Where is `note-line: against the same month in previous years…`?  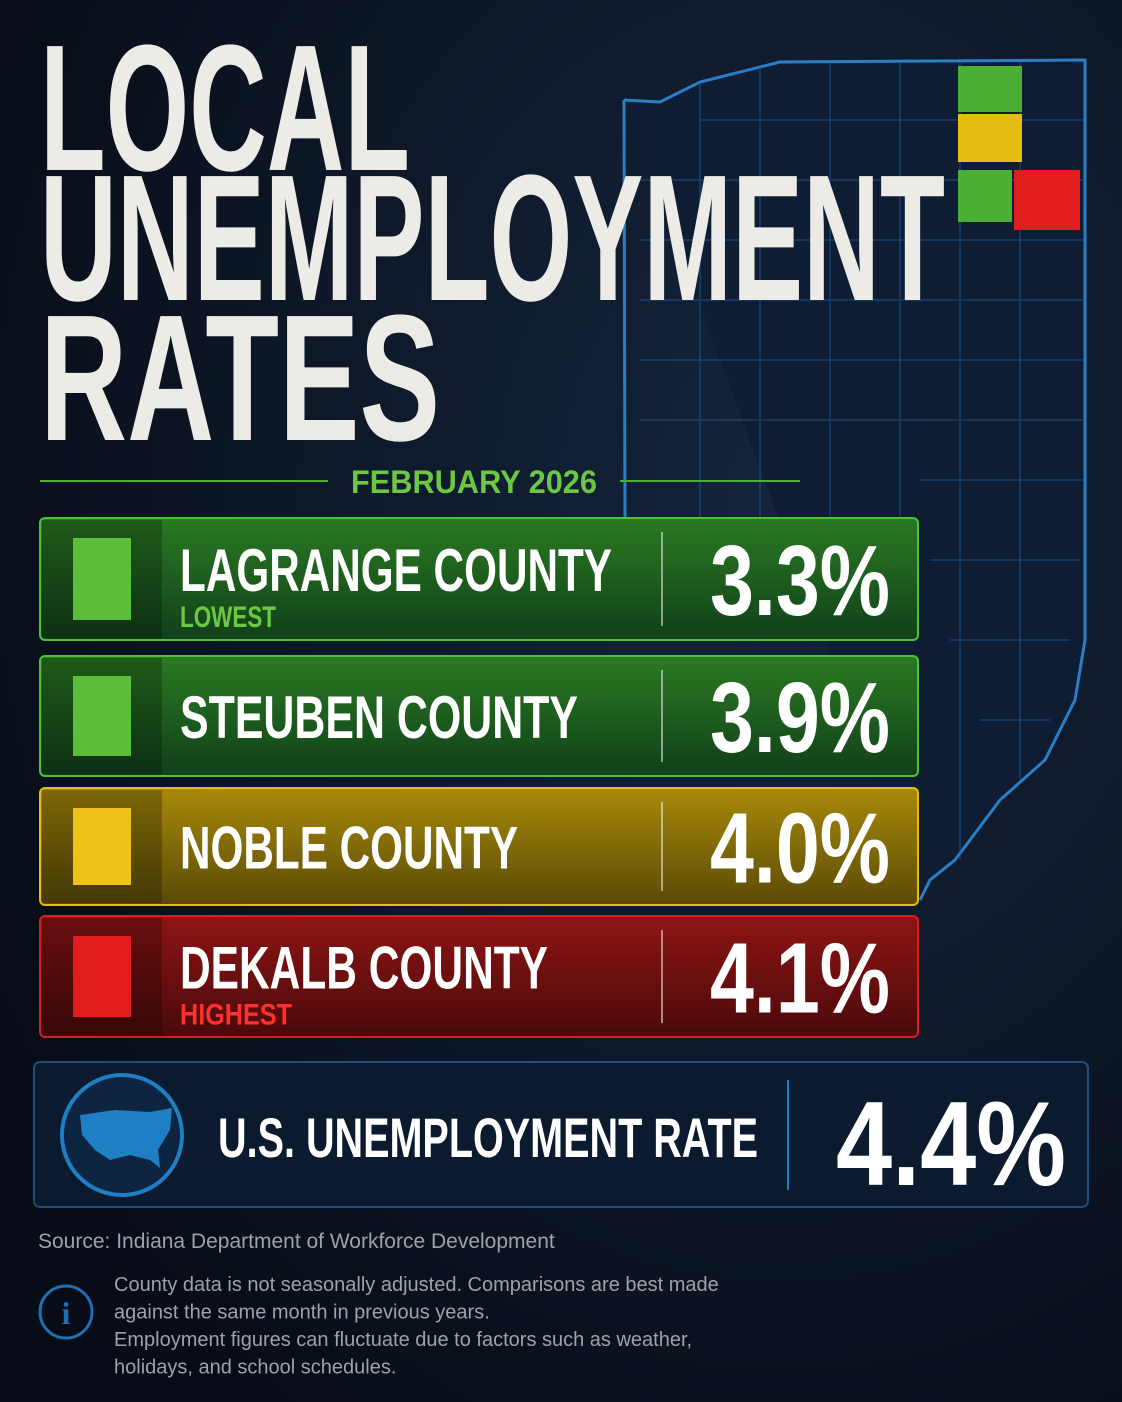
note-line: against the same month in previous years… is located at coordinates (302, 1313).